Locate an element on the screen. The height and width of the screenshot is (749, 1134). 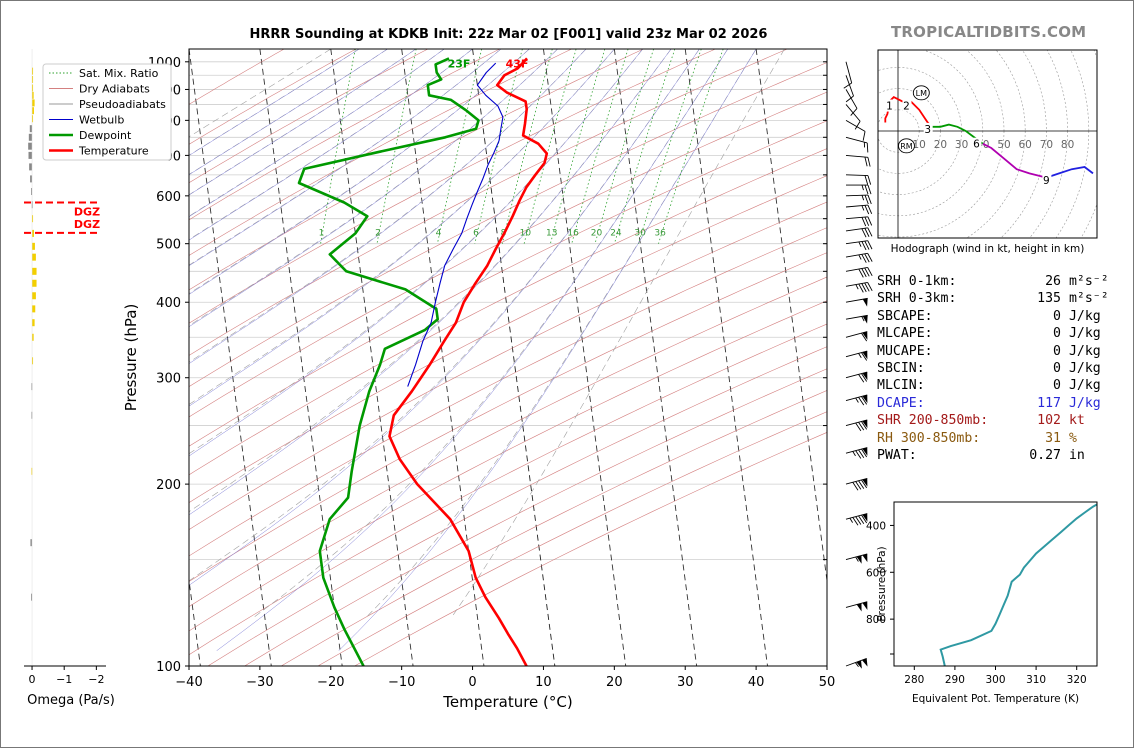
theta-e-x-tick-label: 300 is located at coordinates (995, 680).